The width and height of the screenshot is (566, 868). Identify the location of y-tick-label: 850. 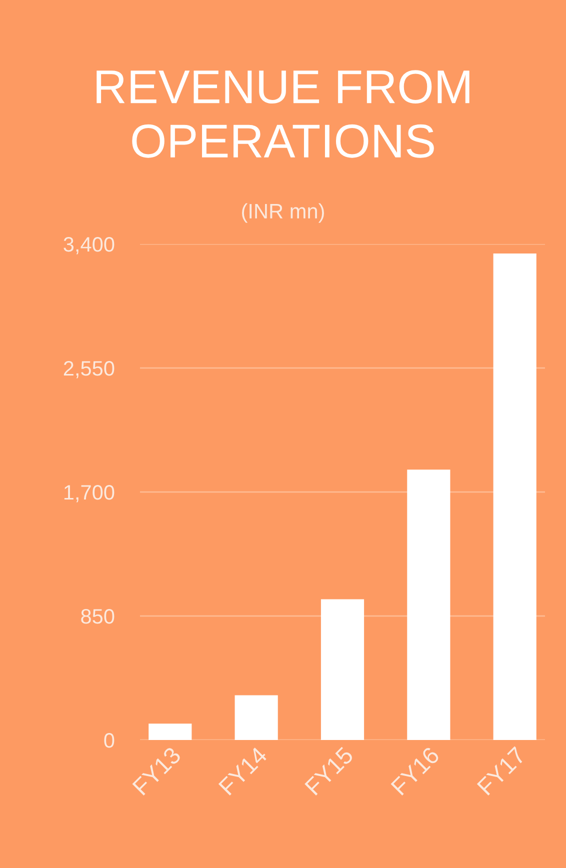
(97, 616).